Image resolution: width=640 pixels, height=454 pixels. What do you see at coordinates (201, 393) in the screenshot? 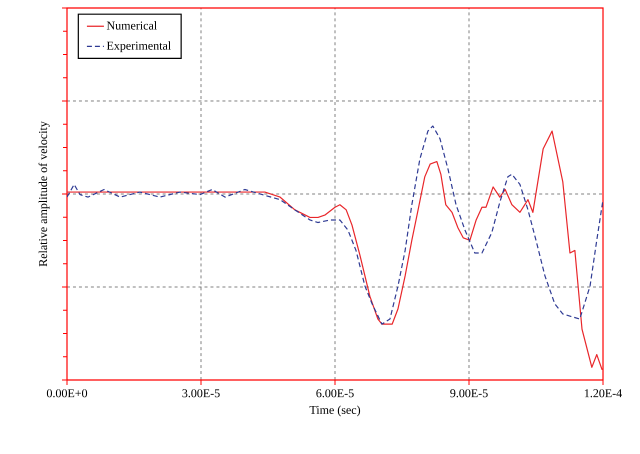
I see `x-tick-label: 3.00E-5` at bounding box center [201, 393].